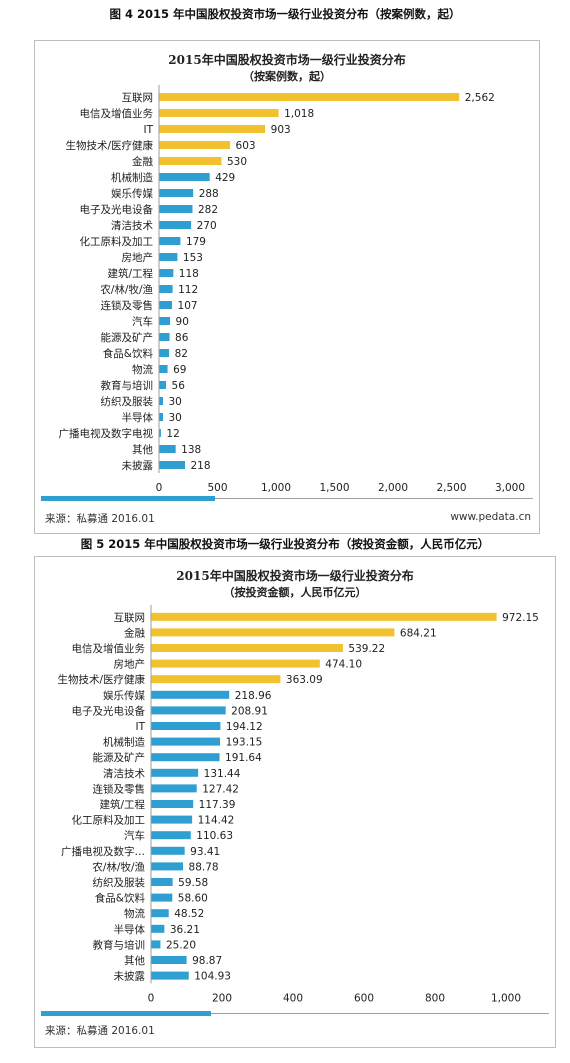  What do you see at coordinates (142, 321) in the screenshot?
I see `category-label: 汽车` at bounding box center [142, 321].